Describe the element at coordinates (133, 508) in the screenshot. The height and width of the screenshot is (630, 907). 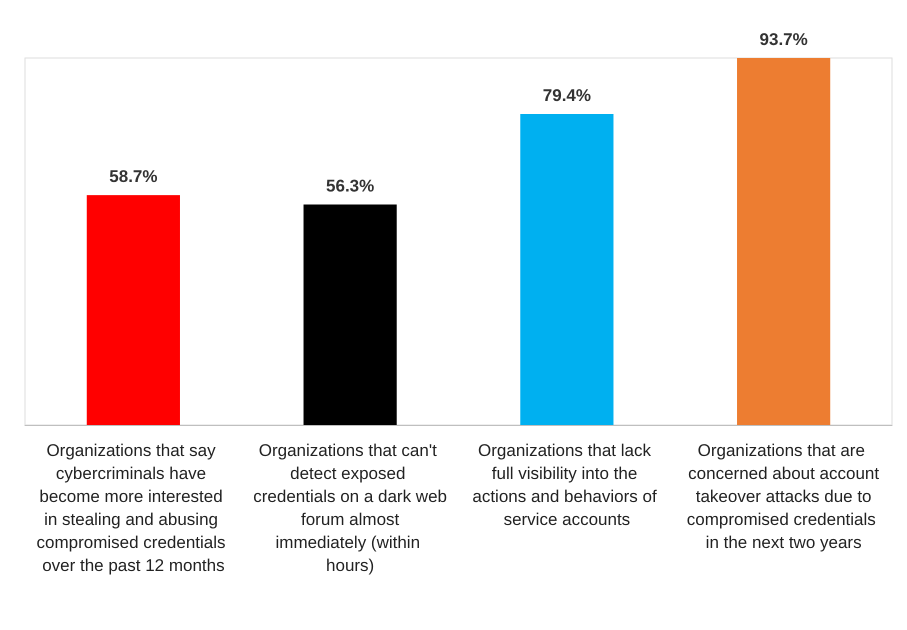
I see `x-tick-label: Organizations that say cybercriminals have become more interested in stealing and abusing compromised credentials over the past 12 months` at that location.